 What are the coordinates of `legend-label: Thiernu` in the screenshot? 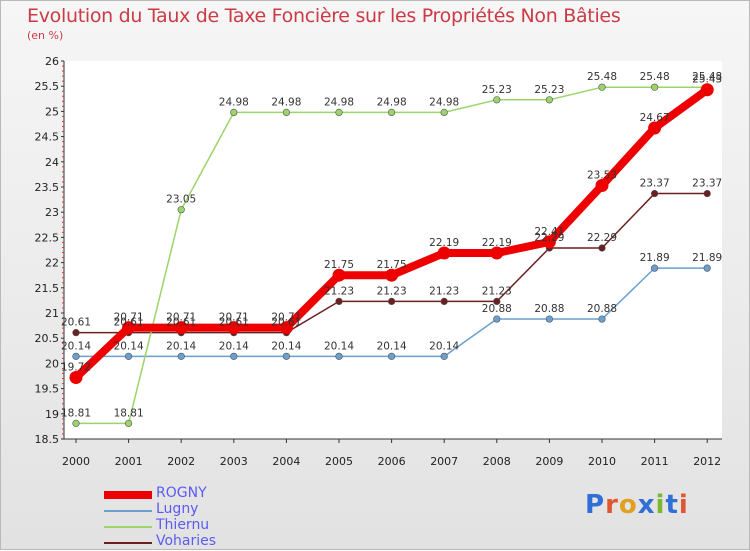 It's located at (183, 525).